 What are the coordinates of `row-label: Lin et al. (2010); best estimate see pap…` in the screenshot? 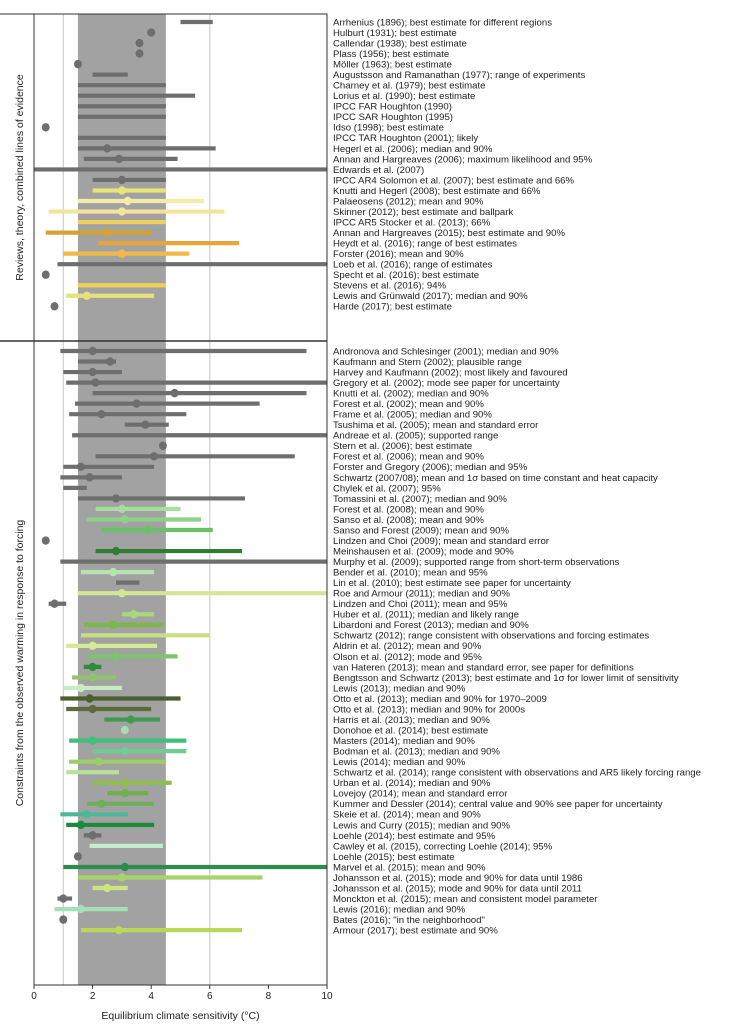 It's located at (452, 583).